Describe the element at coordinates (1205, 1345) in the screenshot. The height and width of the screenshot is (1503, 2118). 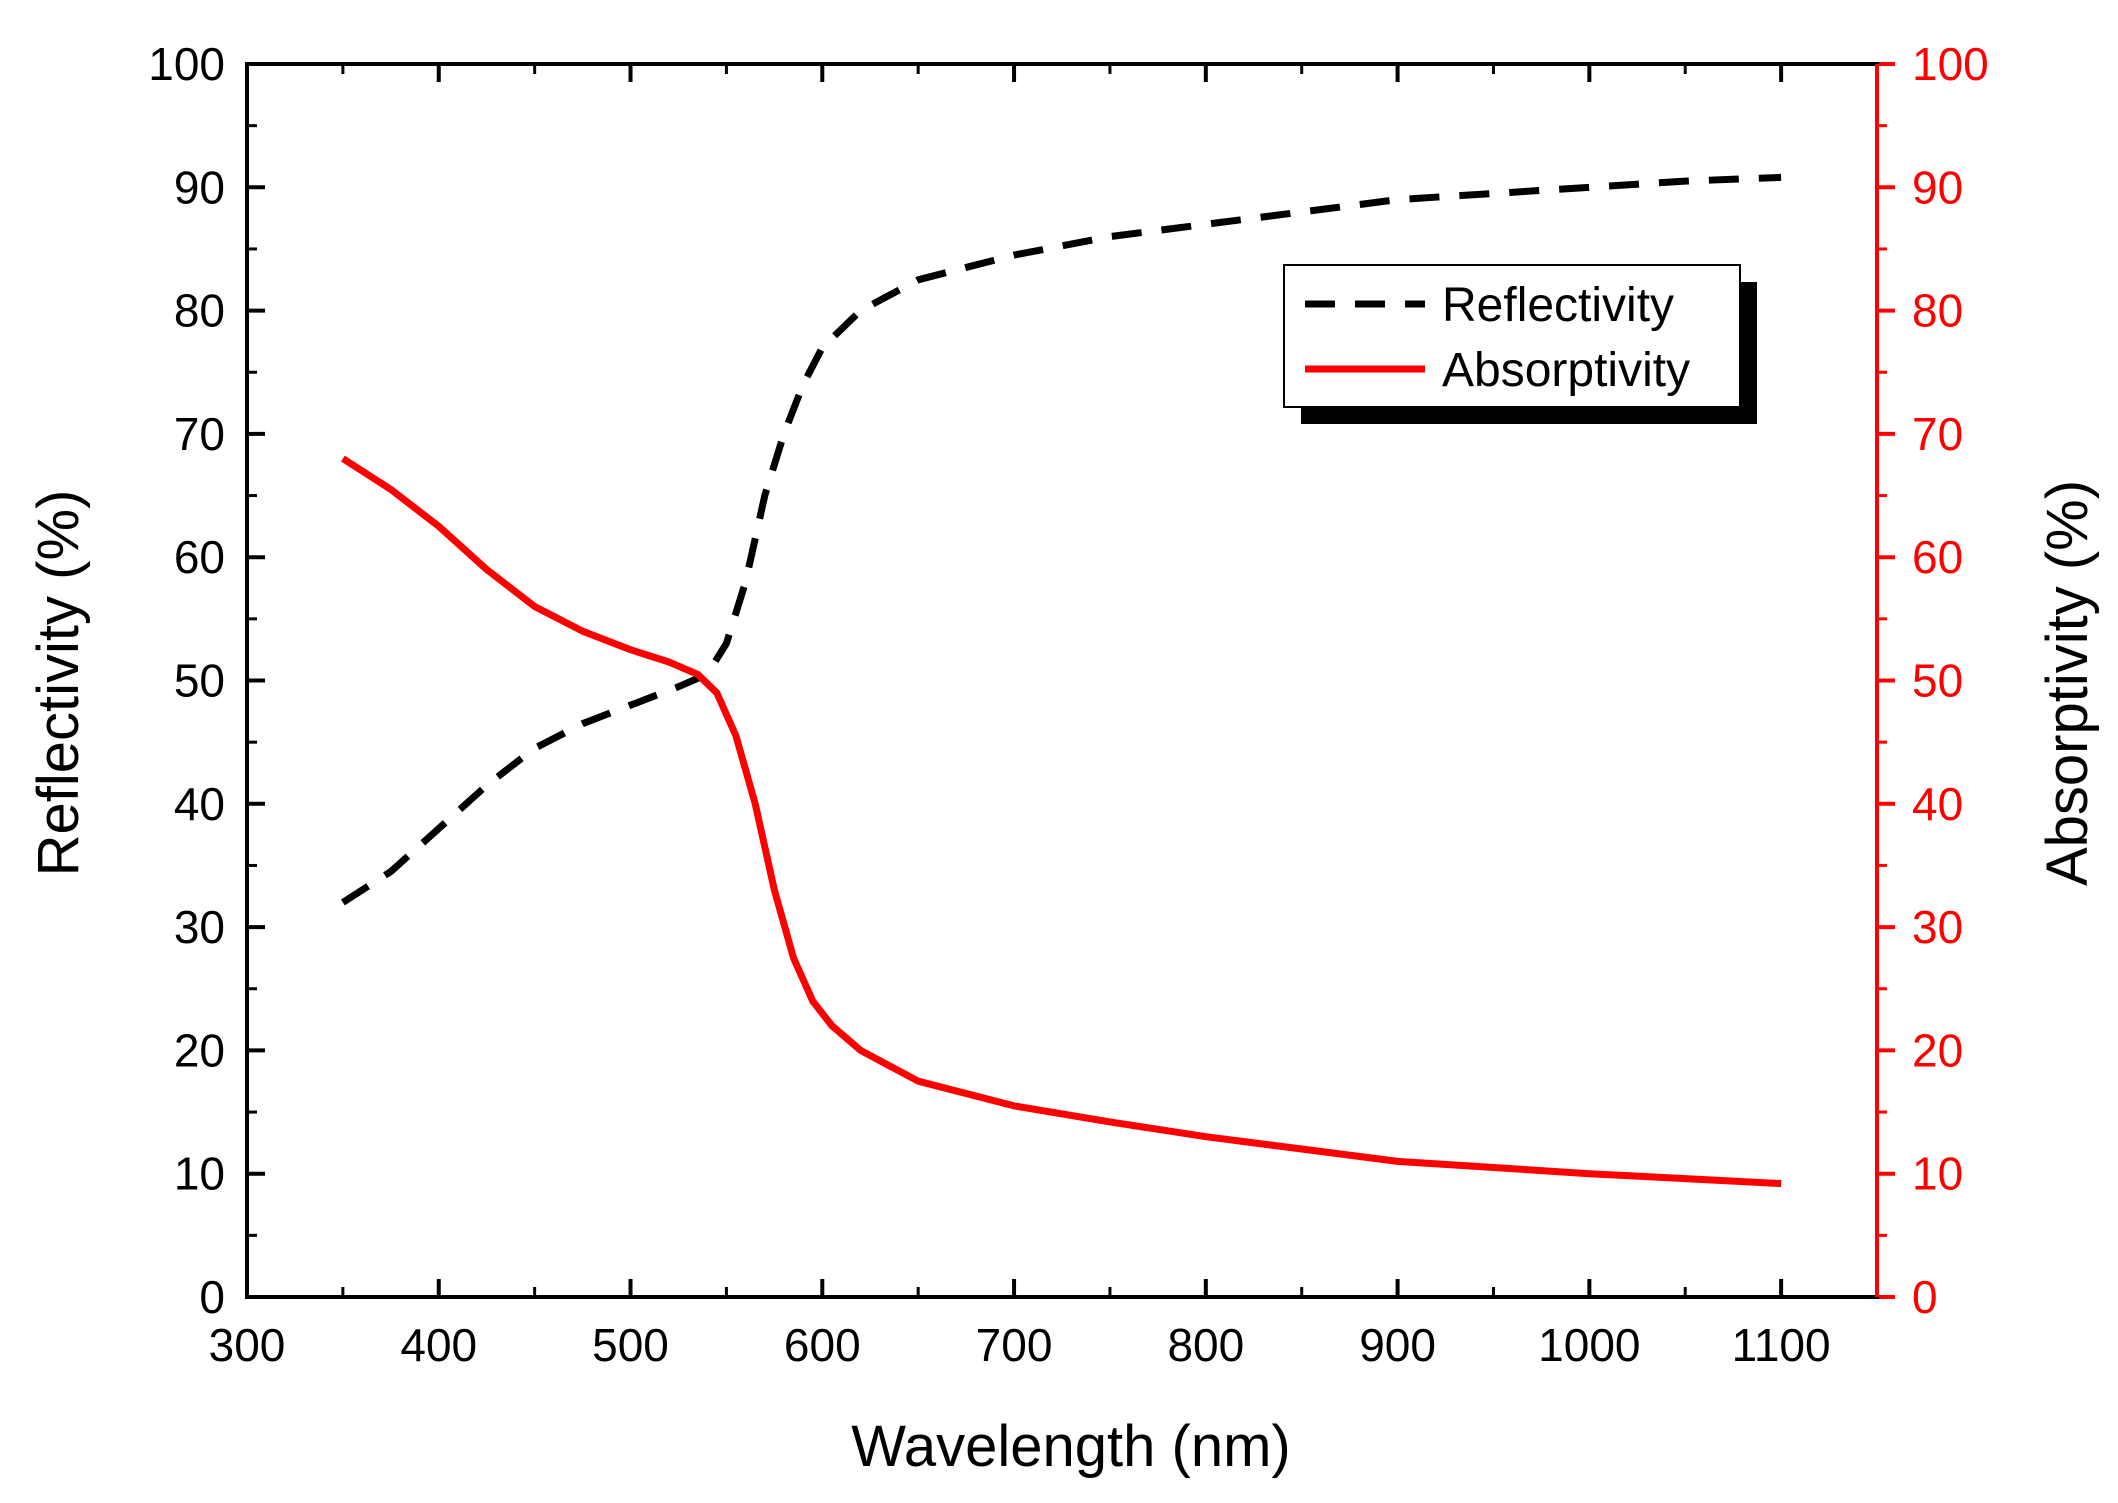
I see `x-tick-label: 800` at that location.